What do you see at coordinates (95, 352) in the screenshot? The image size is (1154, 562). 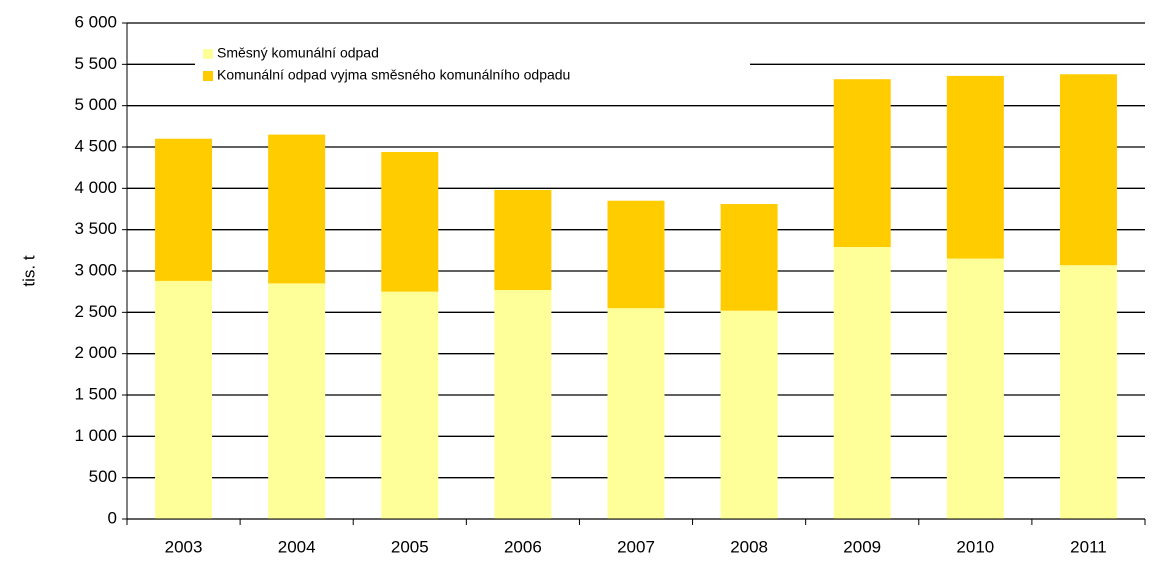 I see `y-tick-label: 2 000` at bounding box center [95, 352].